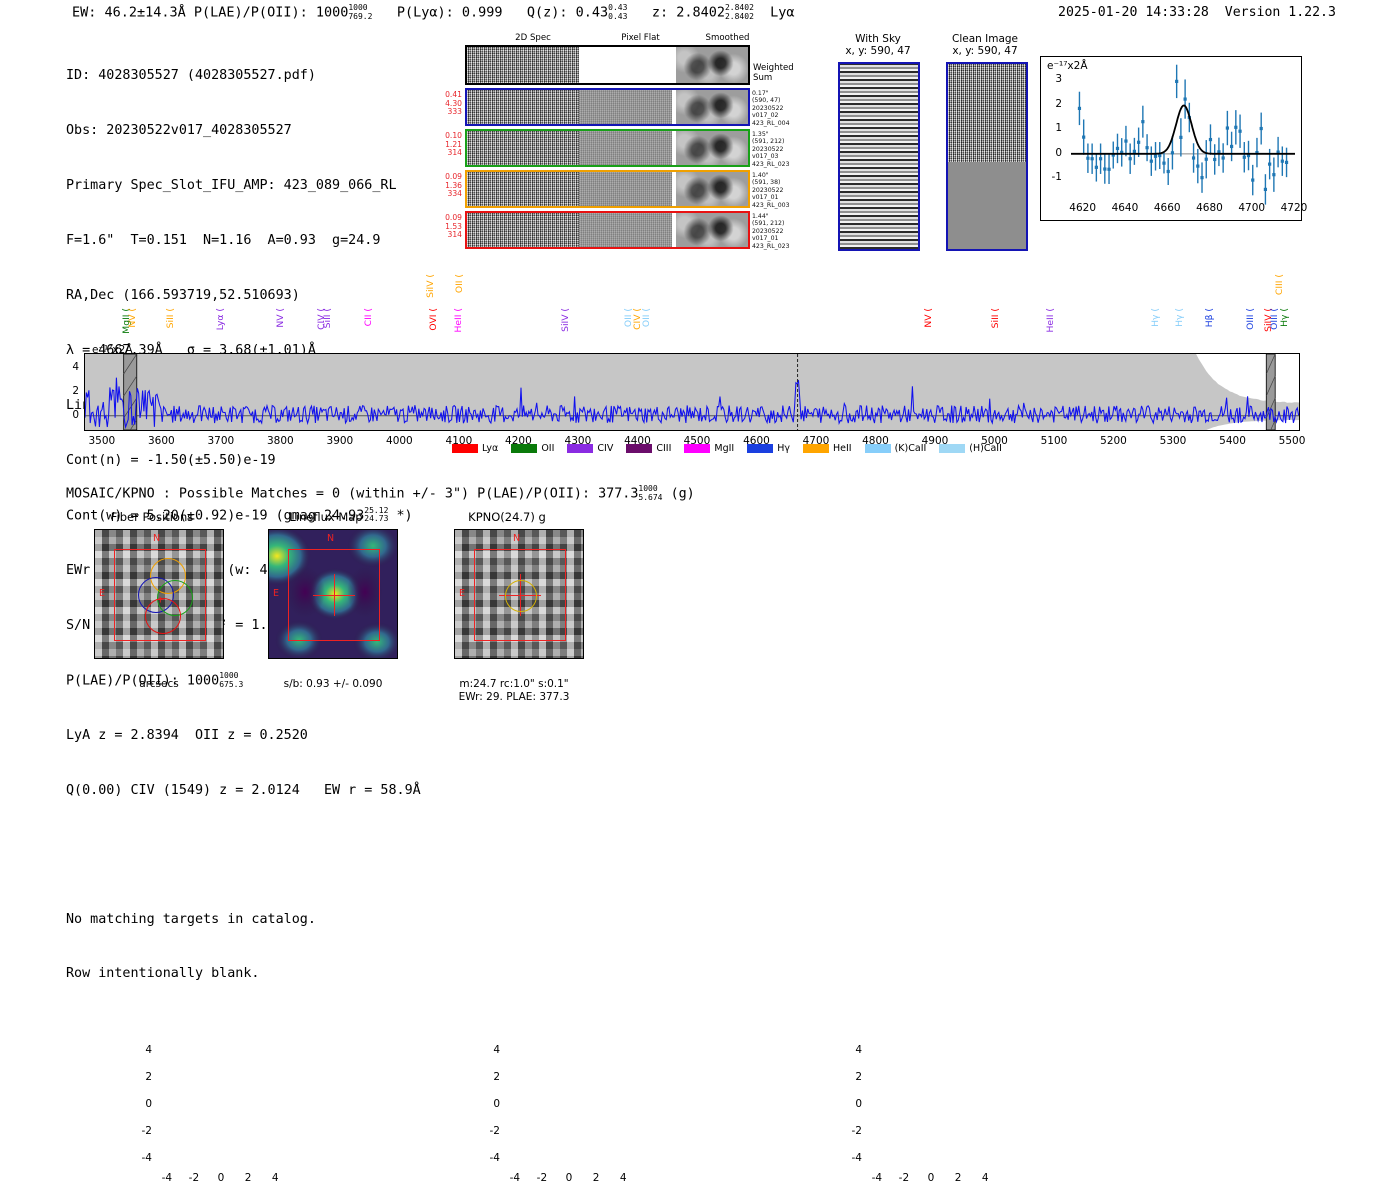 The width and height of the screenshot is (1400, 1184). Describe the element at coordinates (183, 295) in the screenshot. I see `info-line-radec: RA,Dec (166.593719,52.510693)` at that location.